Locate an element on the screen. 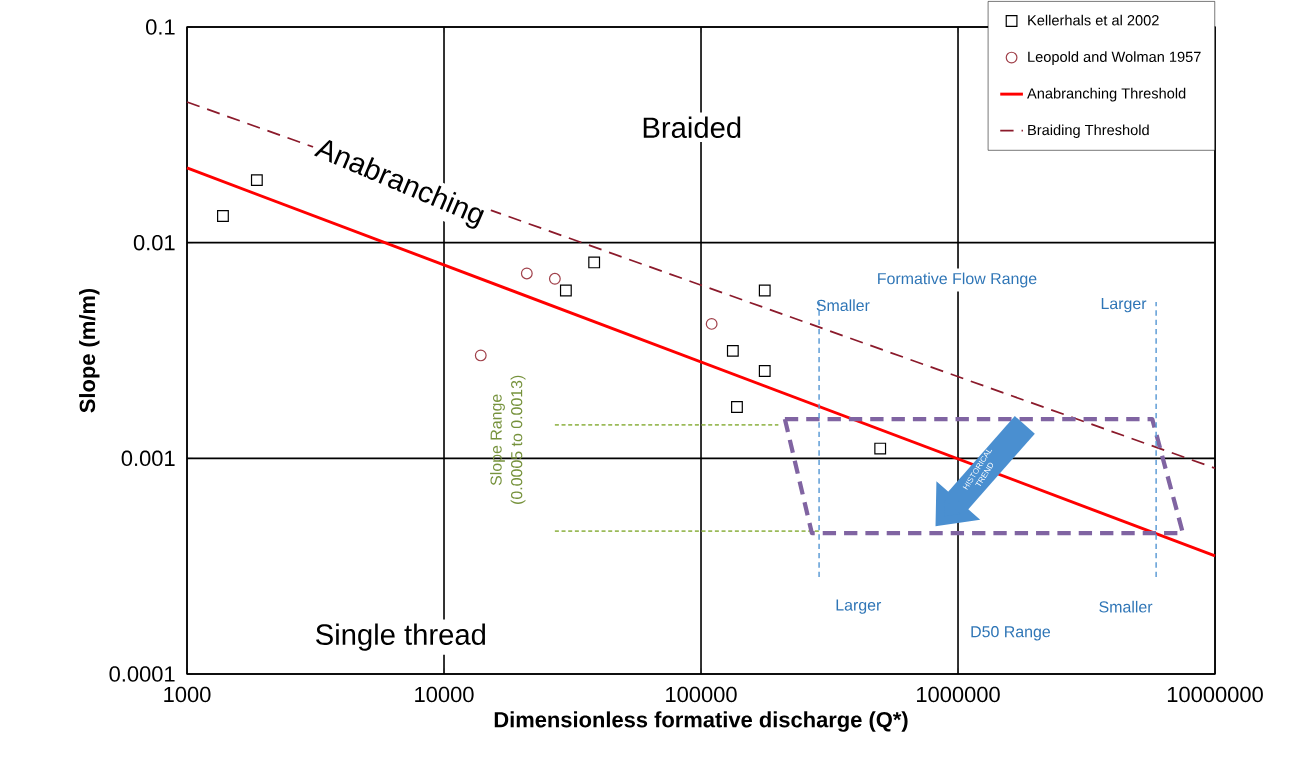  legend-label: Leopold and Wolman 1957 is located at coordinates (1114, 58).